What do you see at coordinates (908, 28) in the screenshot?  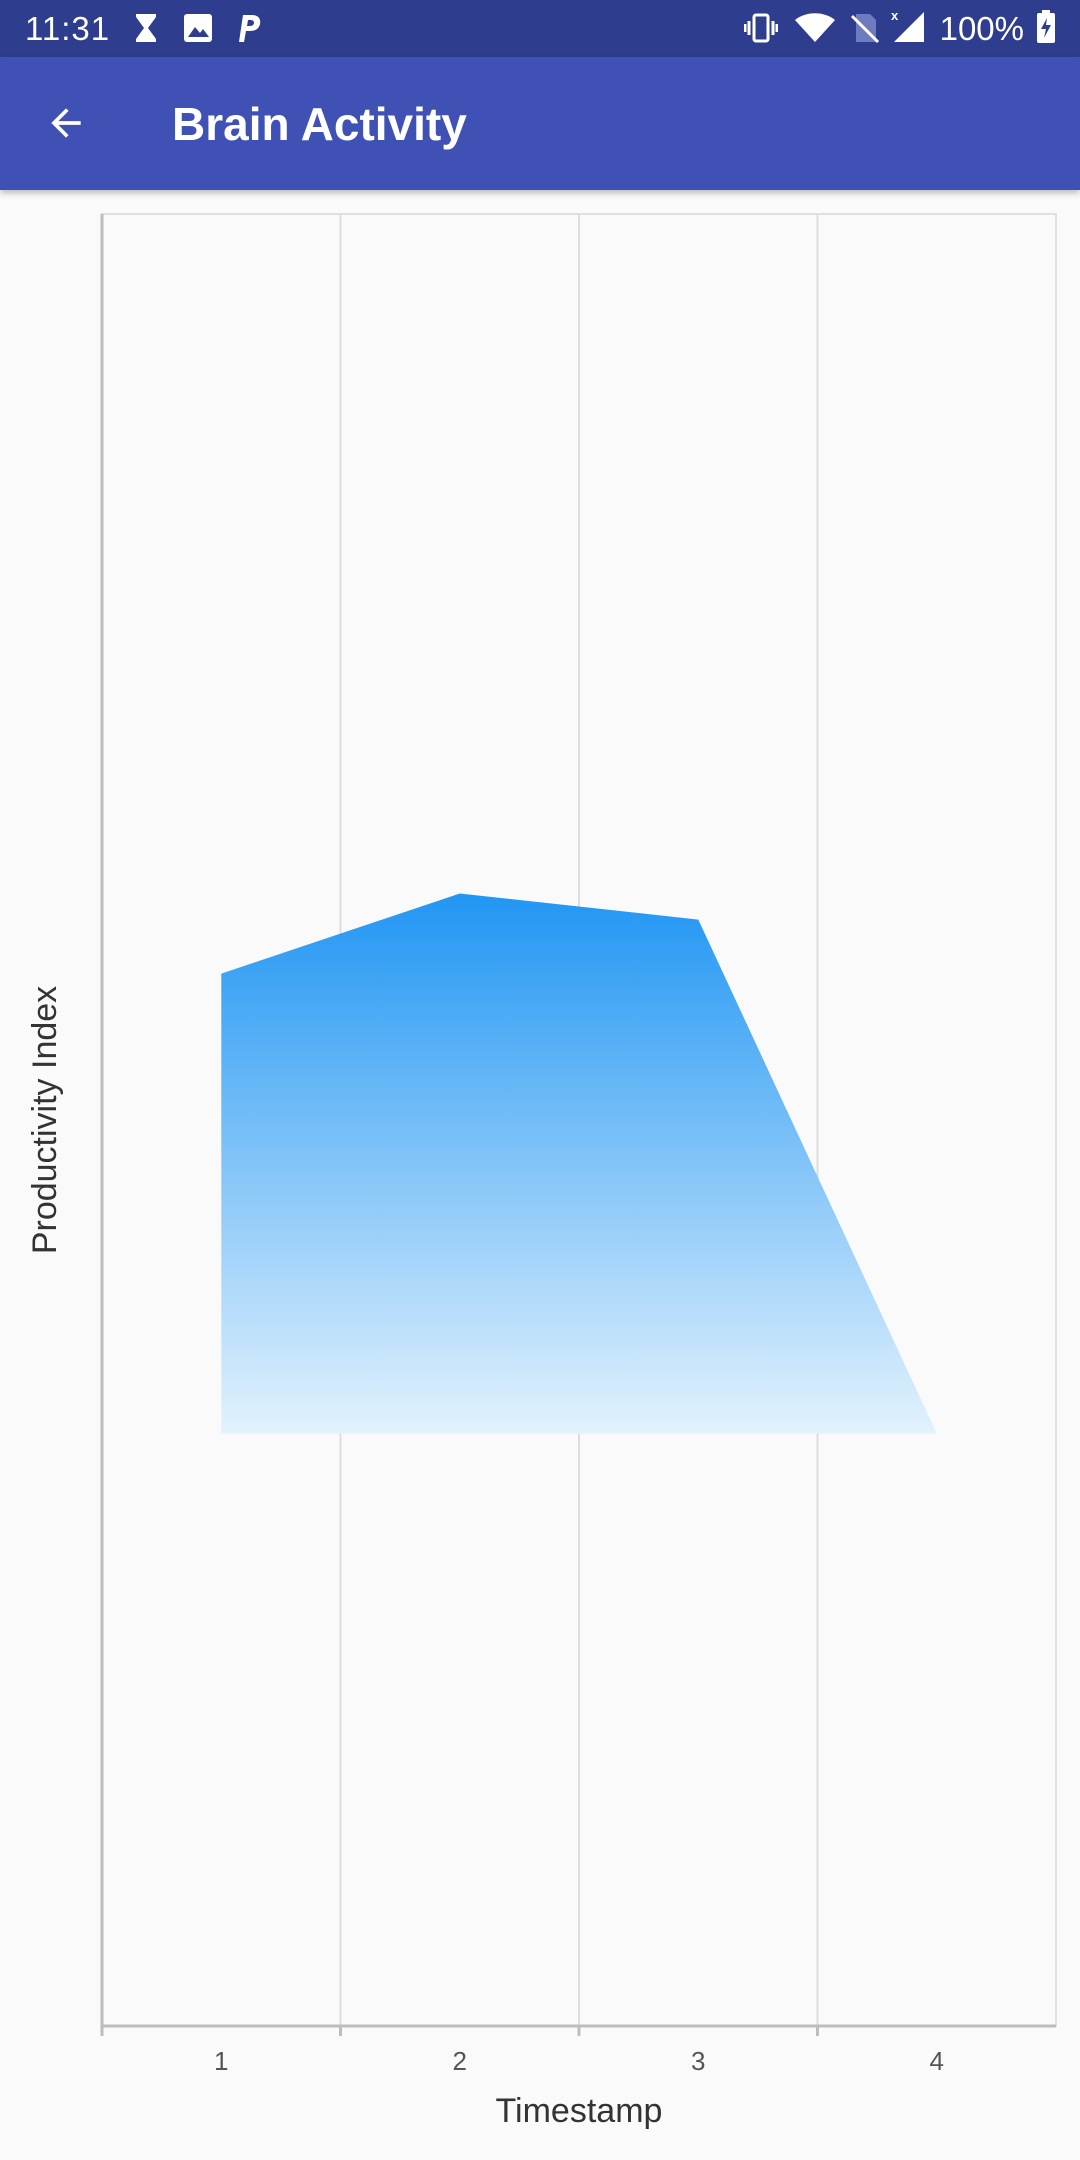 I see `signal-icon: x` at bounding box center [908, 28].